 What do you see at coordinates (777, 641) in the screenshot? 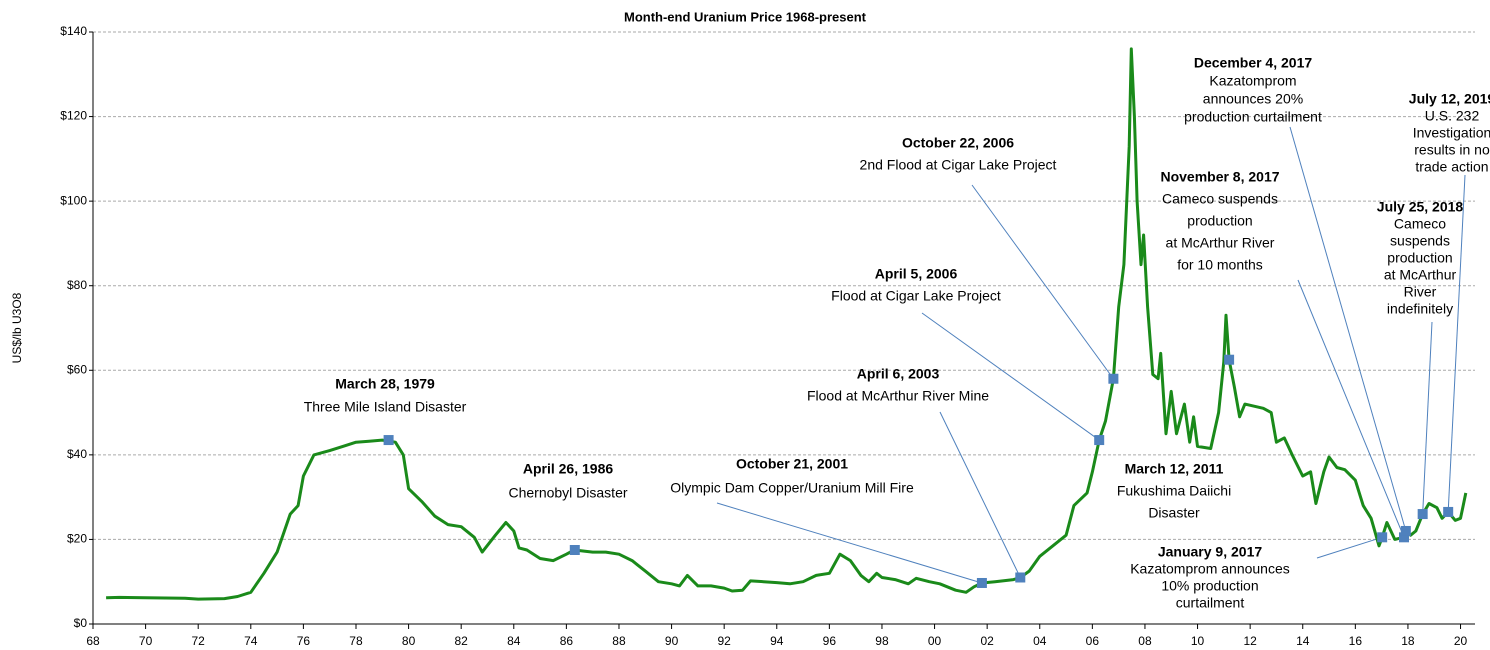
I see `x-tick-label: 94` at bounding box center [777, 641].